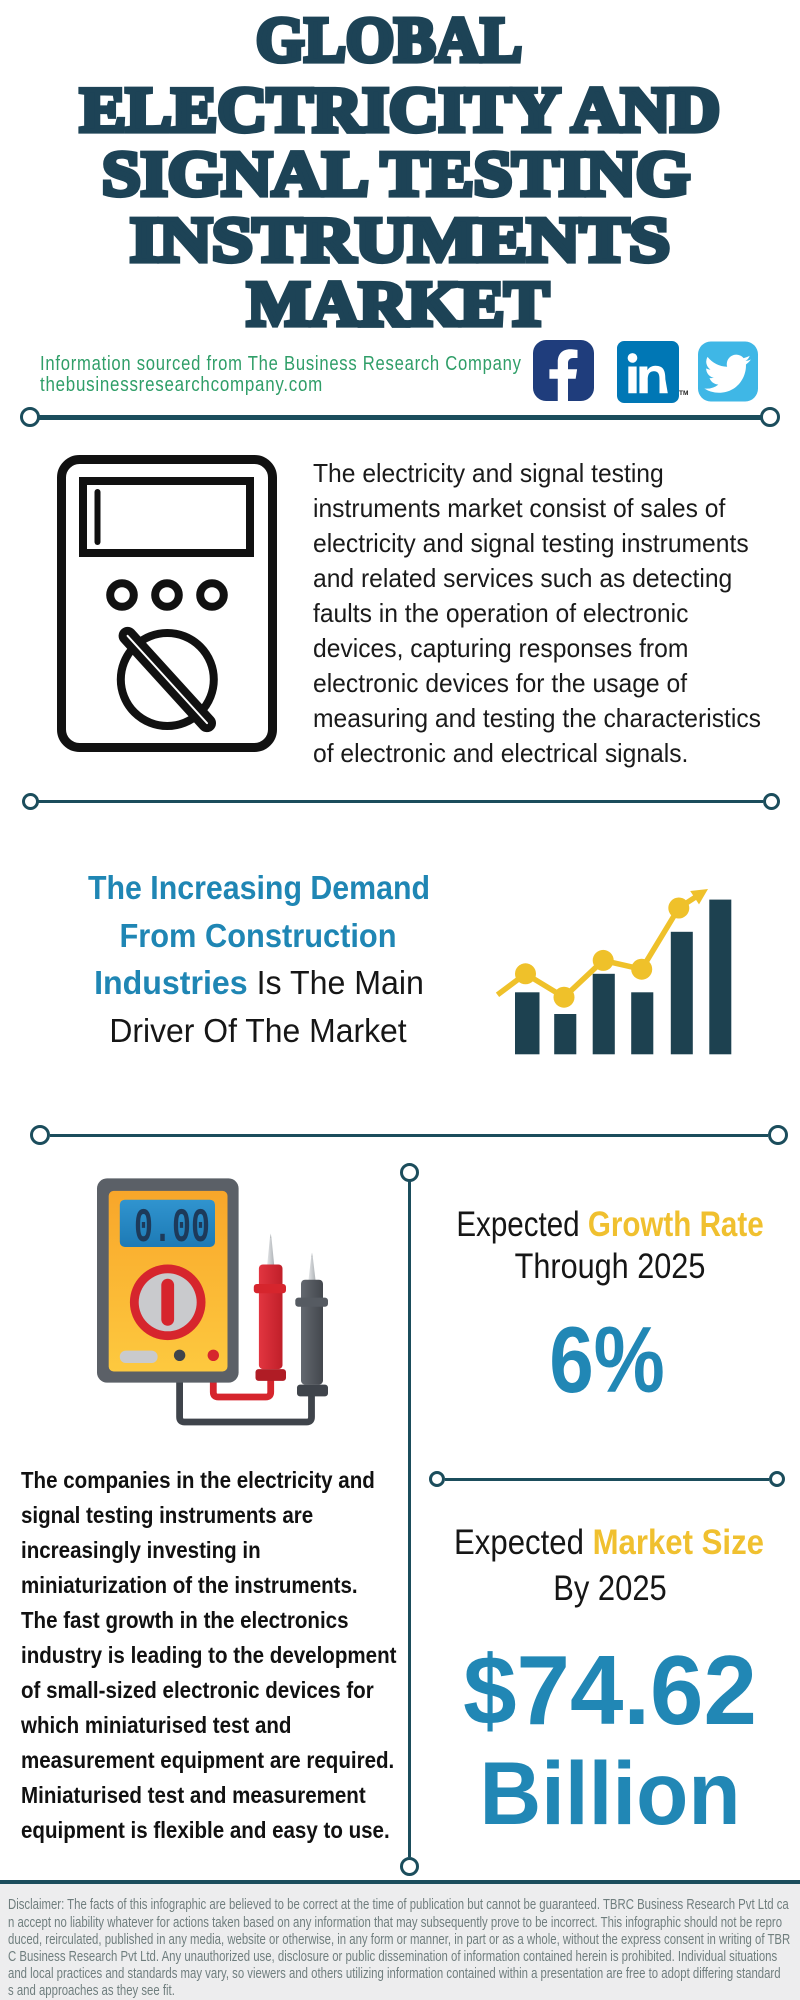 Image resolution: width=800 pixels, height=2000 pixels. Describe the element at coordinates (396, 173) in the screenshot. I see `svg-text: SIGNAL TESTING` at that location.